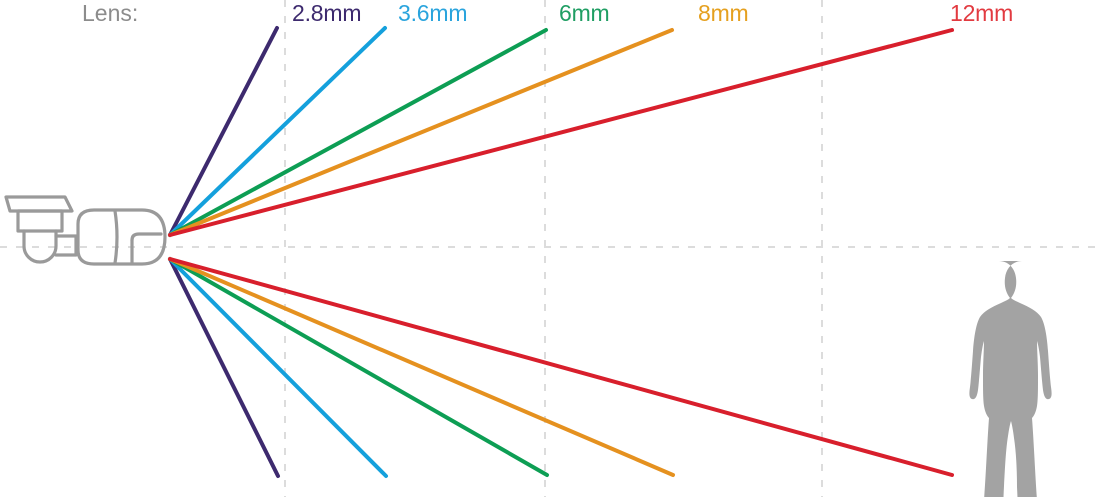 The width and height of the screenshot is (1100, 497). What do you see at coordinates (66, 245) in the screenshot?
I see `camera-arm` at bounding box center [66, 245].